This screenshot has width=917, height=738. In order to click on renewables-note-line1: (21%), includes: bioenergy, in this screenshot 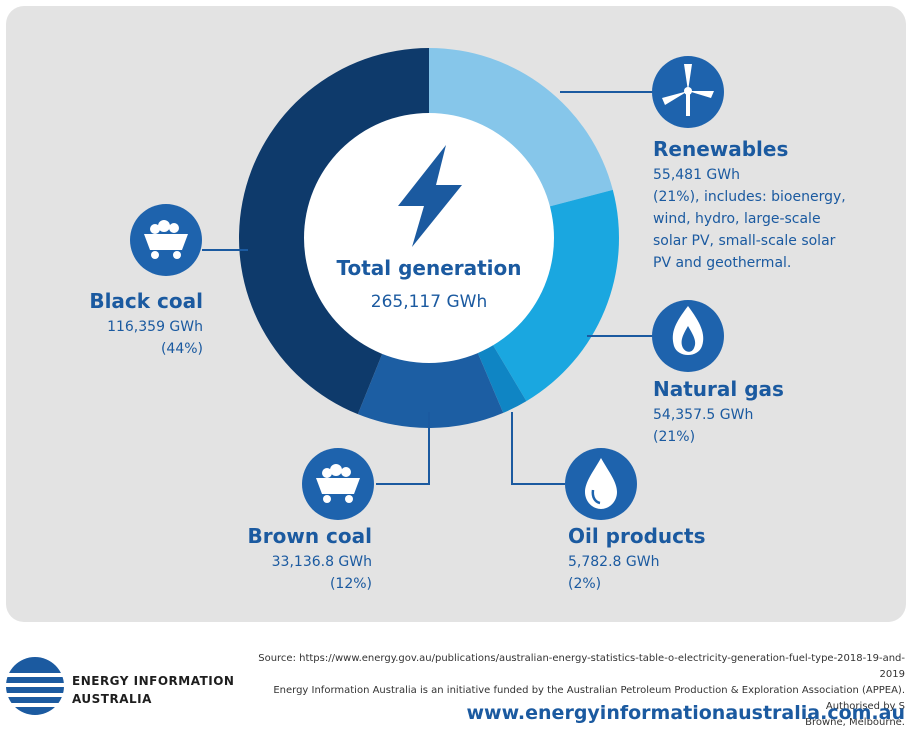, I will do `click(749, 197)`.